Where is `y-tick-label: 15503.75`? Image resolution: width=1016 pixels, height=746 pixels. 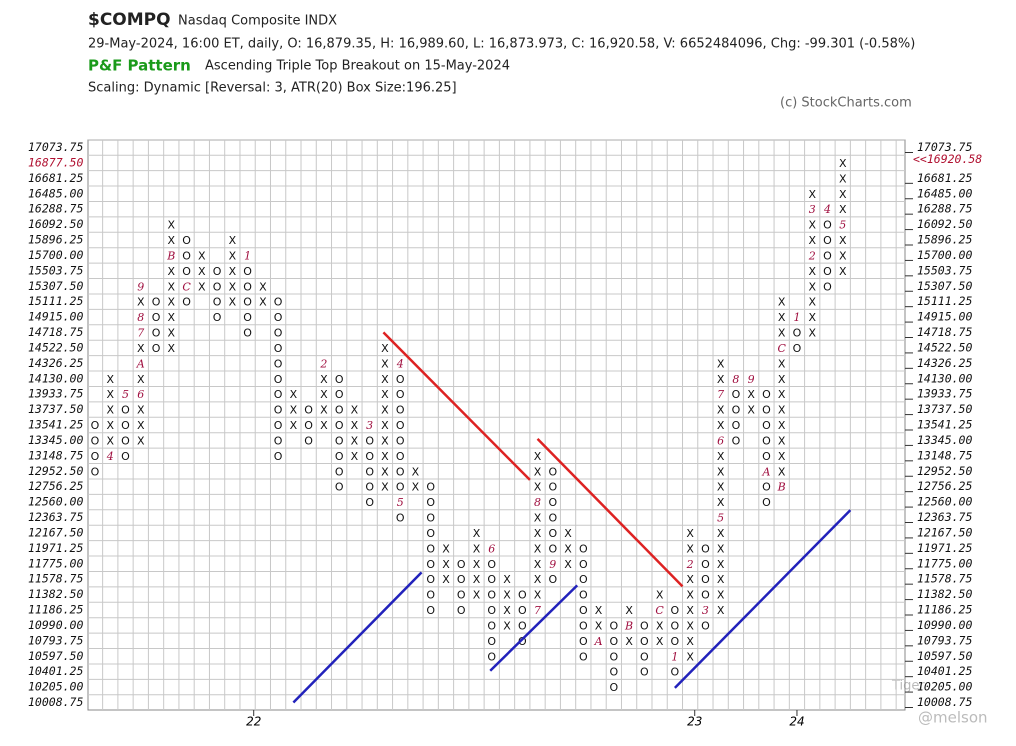 y-tick-label: 15503.75 is located at coordinates (55, 270).